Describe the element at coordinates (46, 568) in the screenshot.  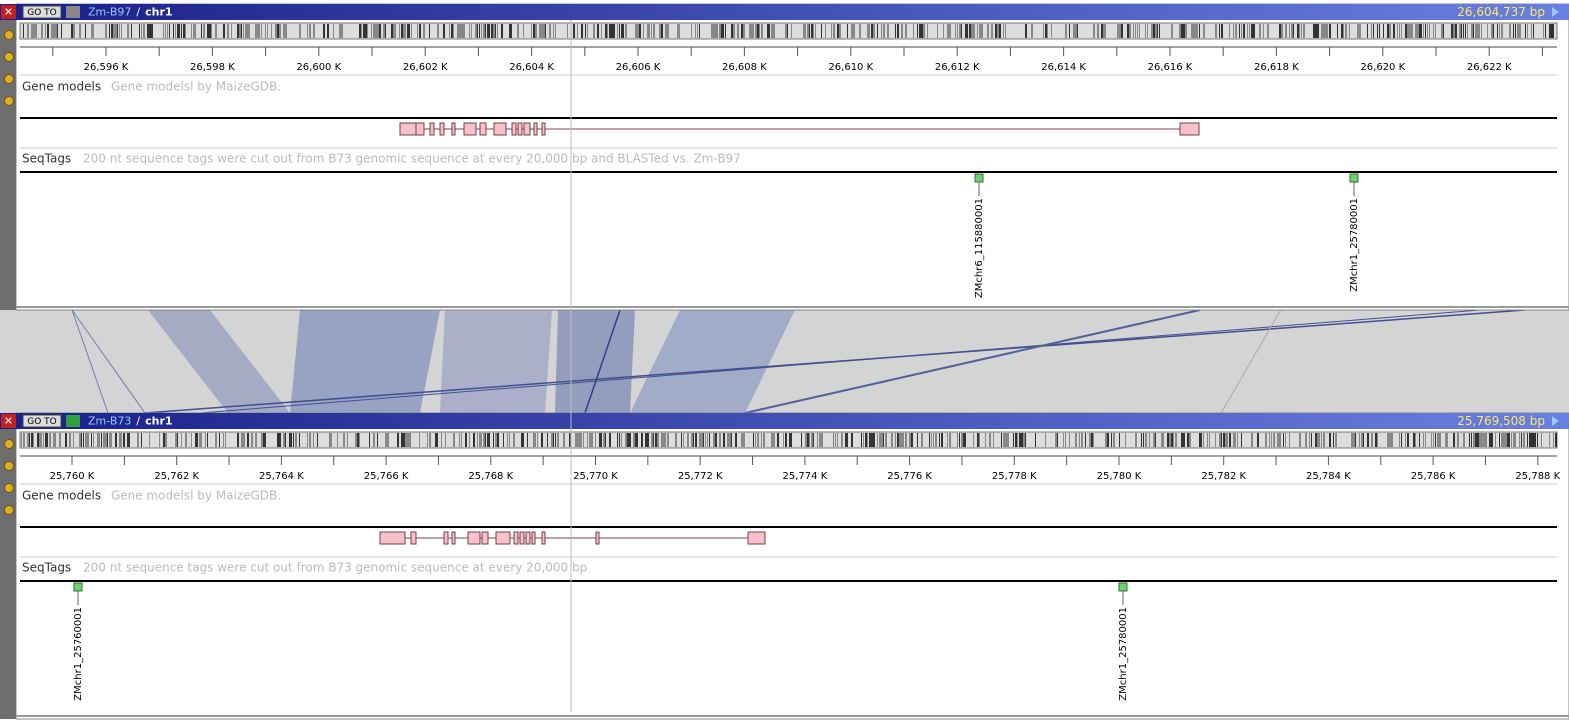
I see `track-label: SeqTags` at that location.